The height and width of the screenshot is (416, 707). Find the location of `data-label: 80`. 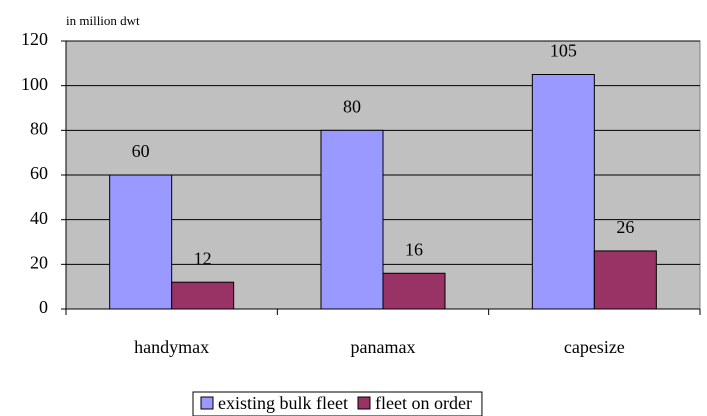

data-label: 80 is located at coordinates (352, 106).